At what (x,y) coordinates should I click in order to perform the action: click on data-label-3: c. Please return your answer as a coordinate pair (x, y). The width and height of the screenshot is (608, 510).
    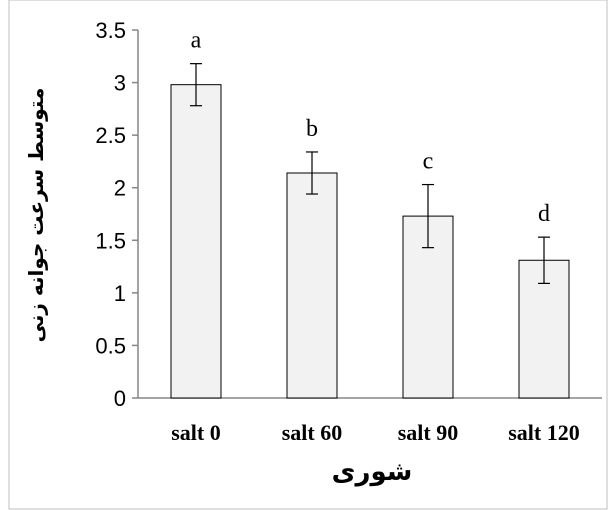
    Looking at the image, I should click on (428, 162).